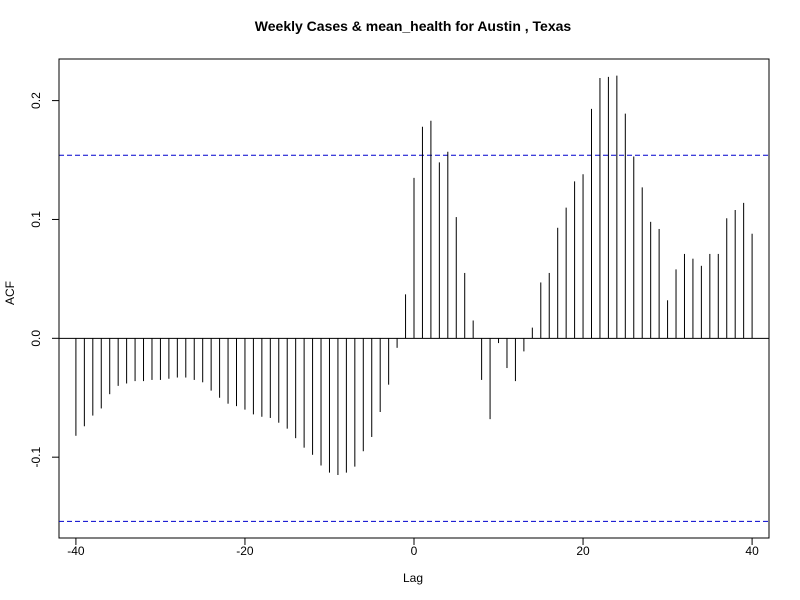  What do you see at coordinates (414, 551) in the screenshot?
I see `x-tick-label: 0` at bounding box center [414, 551].